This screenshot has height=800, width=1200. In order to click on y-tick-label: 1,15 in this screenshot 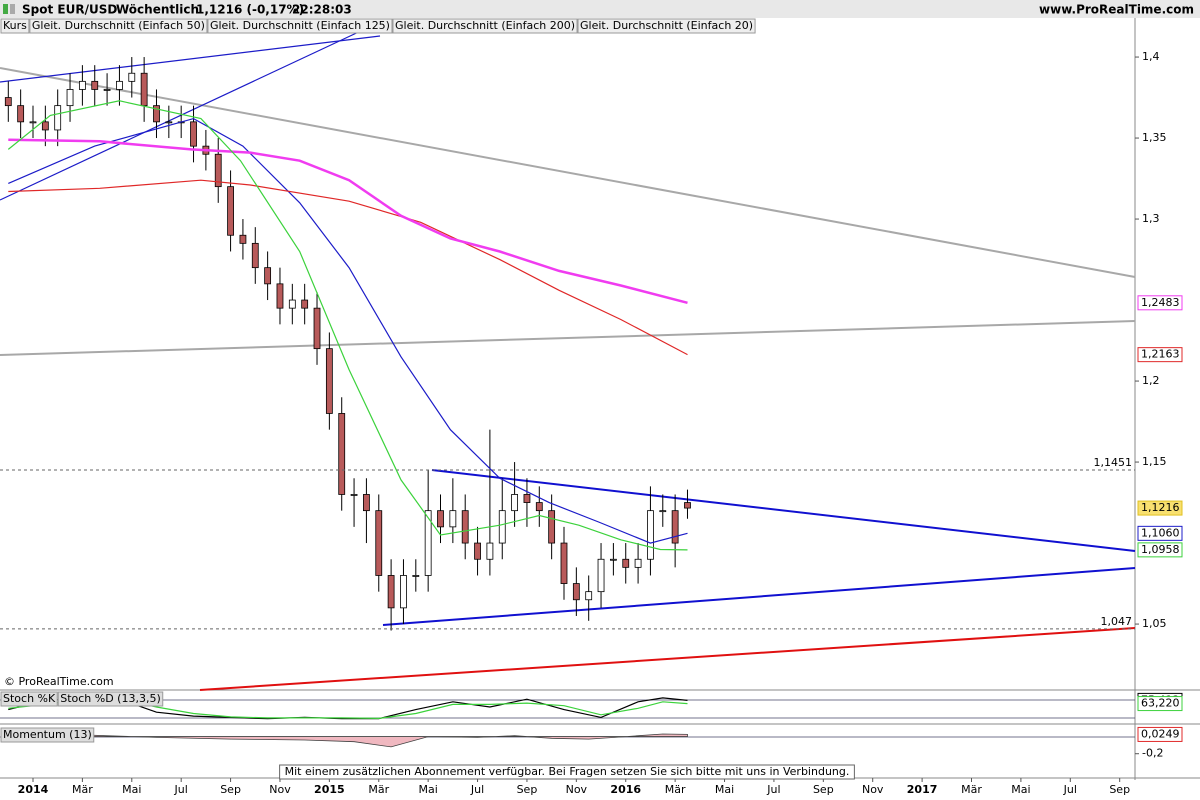, I will do `click(1154, 461)`.